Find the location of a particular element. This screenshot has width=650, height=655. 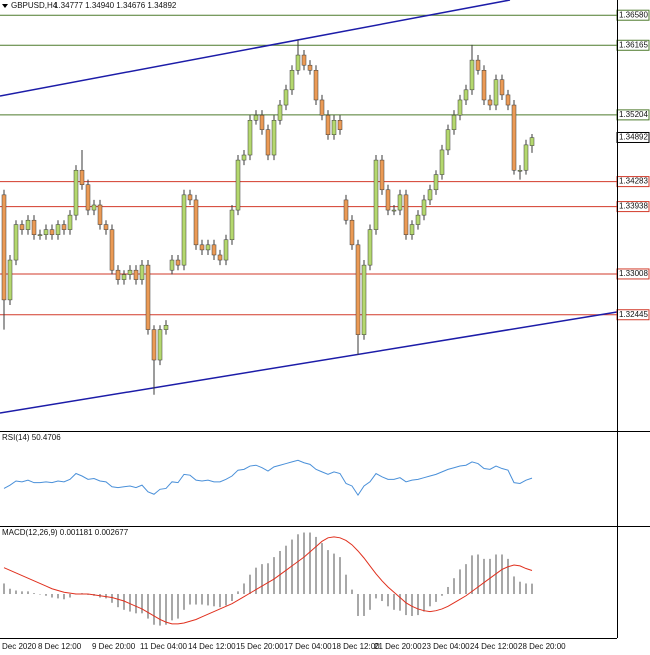

level-label: 1.33938 is located at coordinates (633, 206).